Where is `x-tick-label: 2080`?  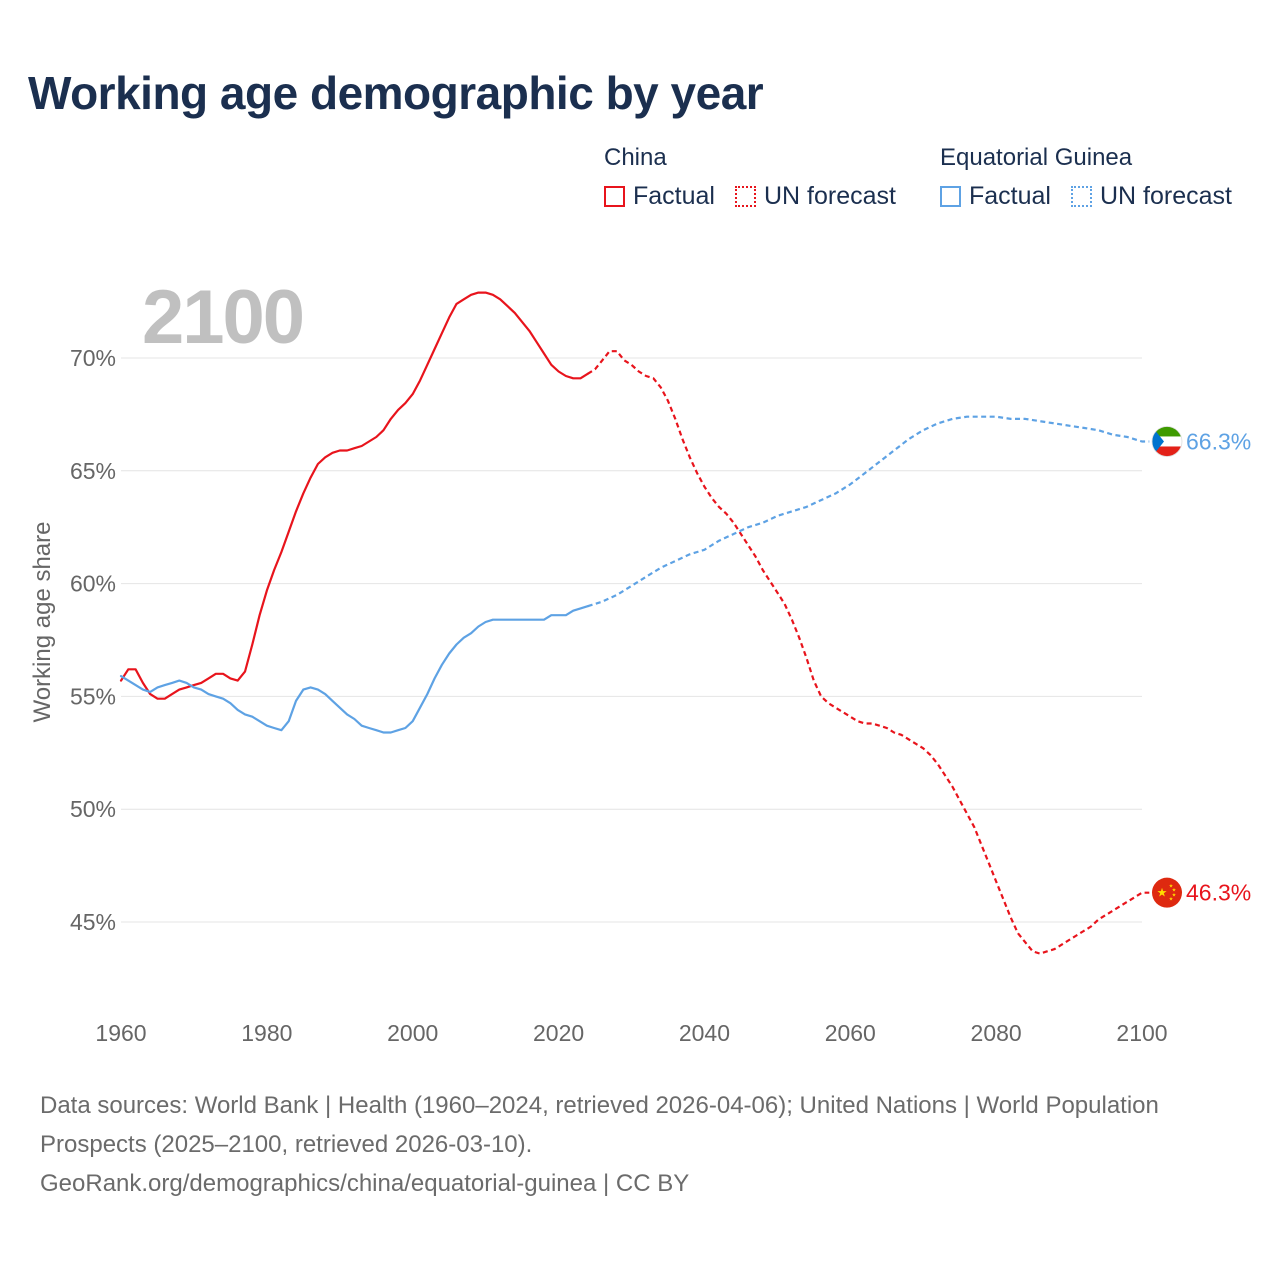 x-tick-label: 2080 is located at coordinates (996, 1033).